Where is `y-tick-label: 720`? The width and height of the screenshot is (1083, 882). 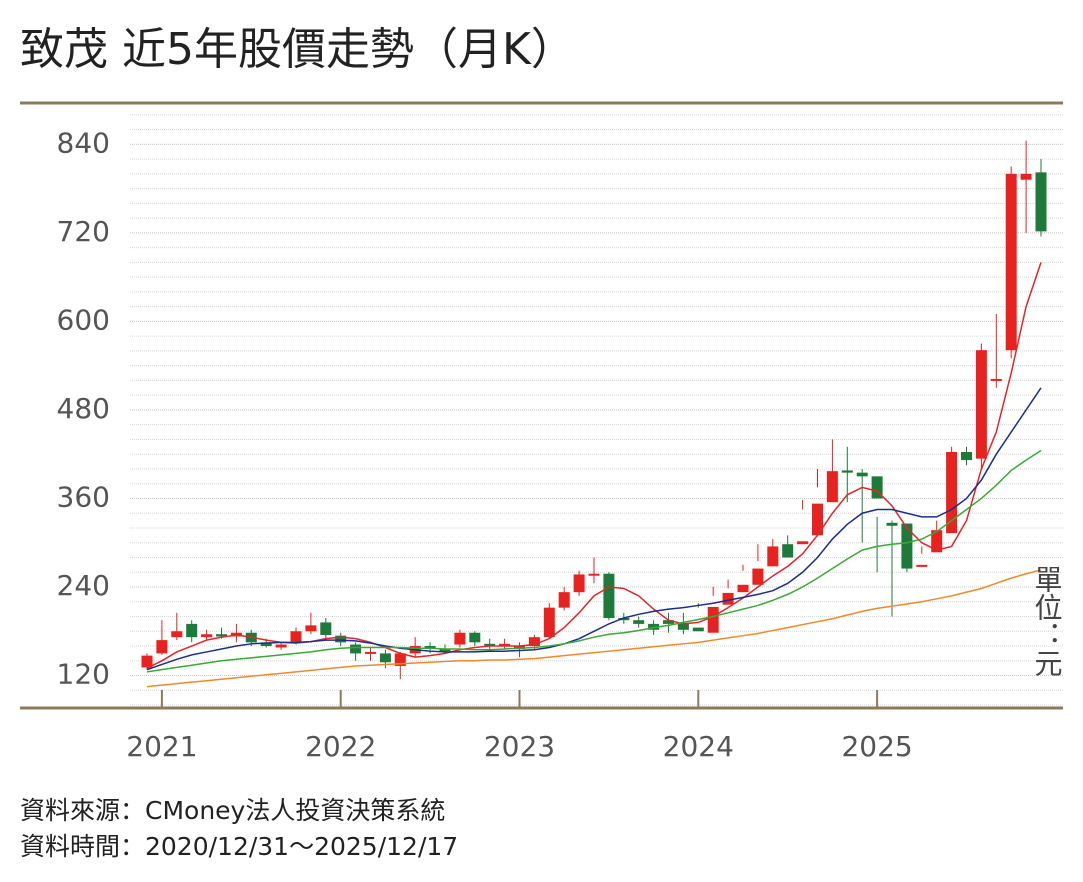 y-tick-label: 720 is located at coordinates (83, 231).